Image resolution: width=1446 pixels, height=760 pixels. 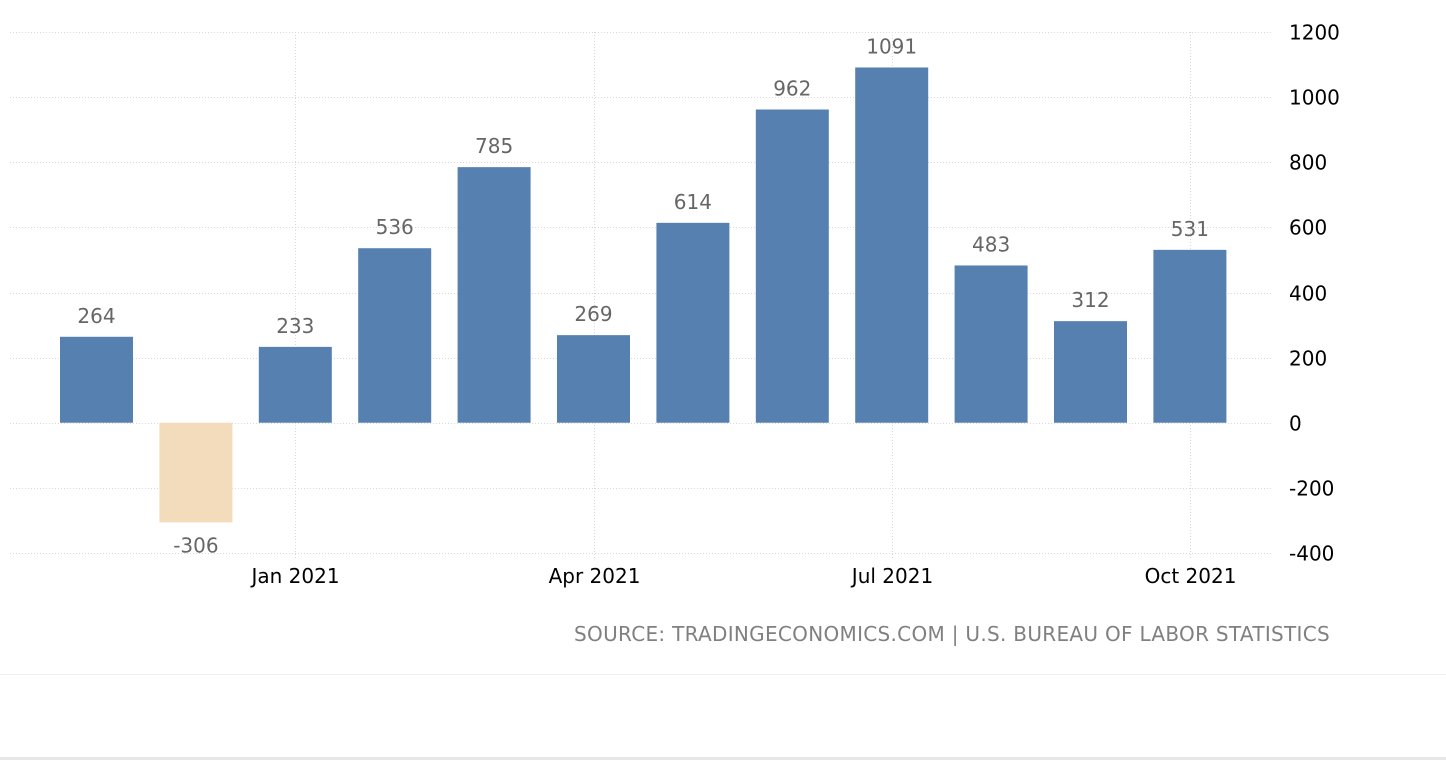 I want to click on y-tick-label: 400, so click(x=1308, y=294).